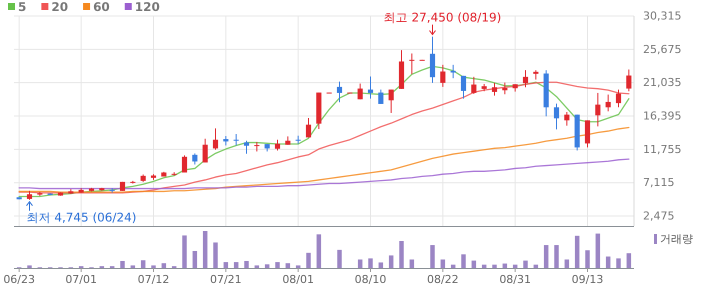 The height and width of the screenshot is (289, 701). Describe the element at coordinates (22, 7) in the screenshot. I see `legend-label: 5` at that location.